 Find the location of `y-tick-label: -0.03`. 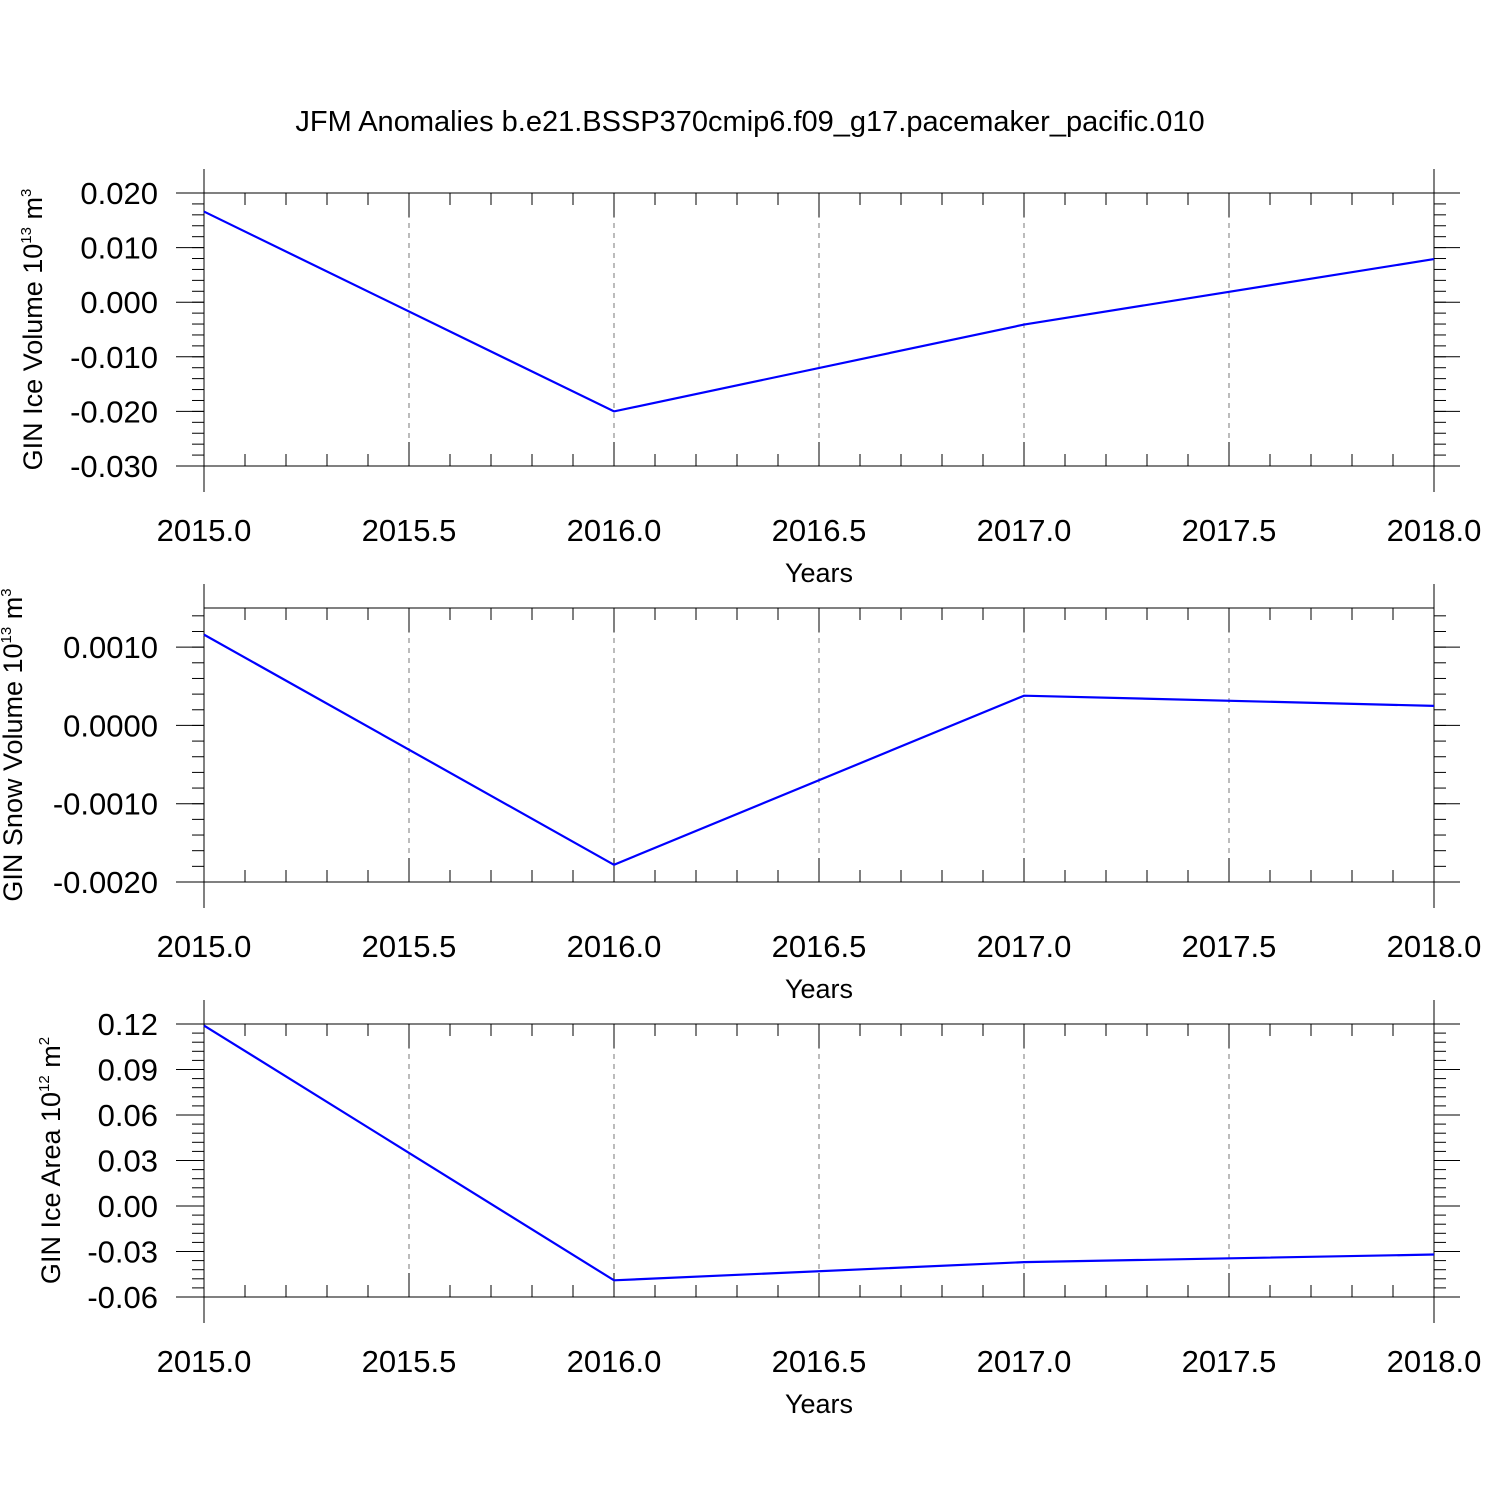

y-tick-label: -0.03 is located at coordinates (122, 1252).